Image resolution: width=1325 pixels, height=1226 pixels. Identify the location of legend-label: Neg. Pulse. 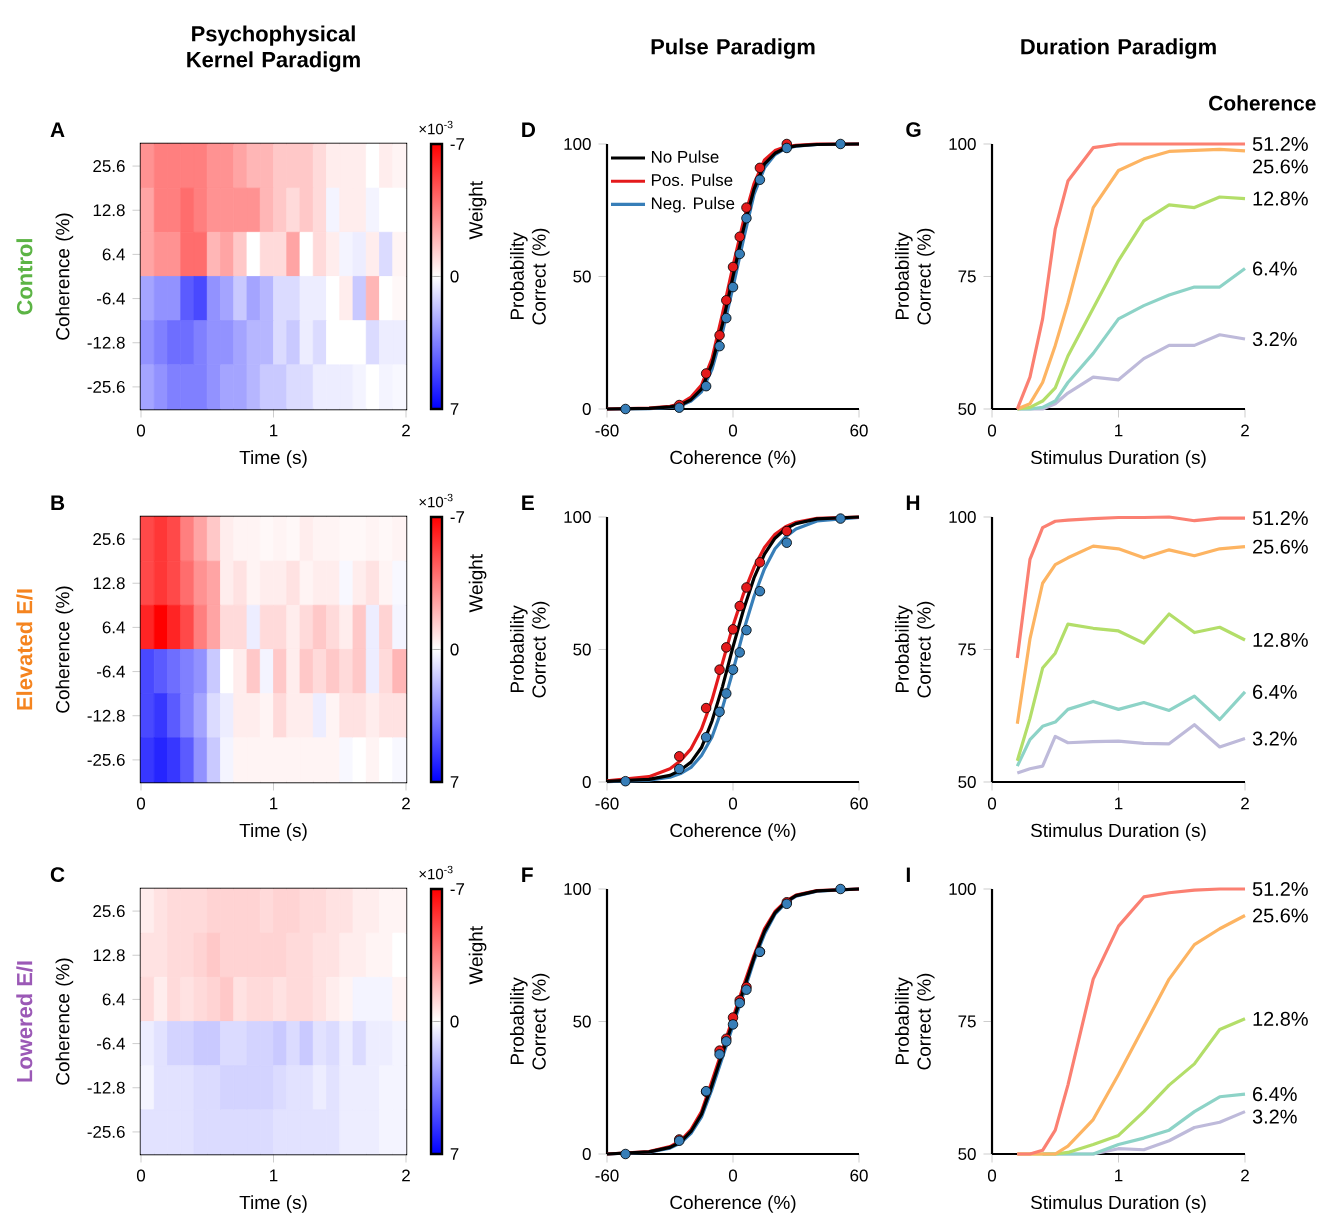
(693, 204).